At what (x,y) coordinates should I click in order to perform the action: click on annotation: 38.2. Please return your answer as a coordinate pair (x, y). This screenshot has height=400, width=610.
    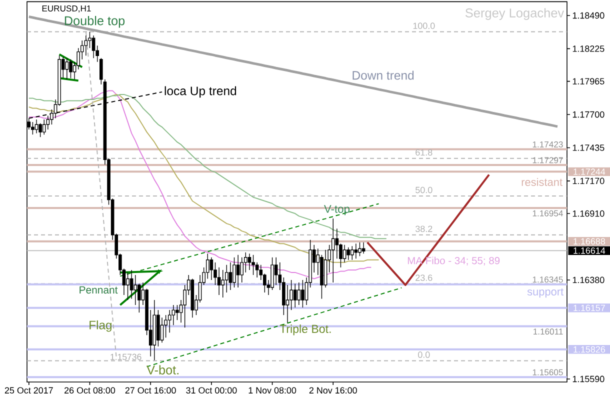
    Looking at the image, I should click on (424, 229).